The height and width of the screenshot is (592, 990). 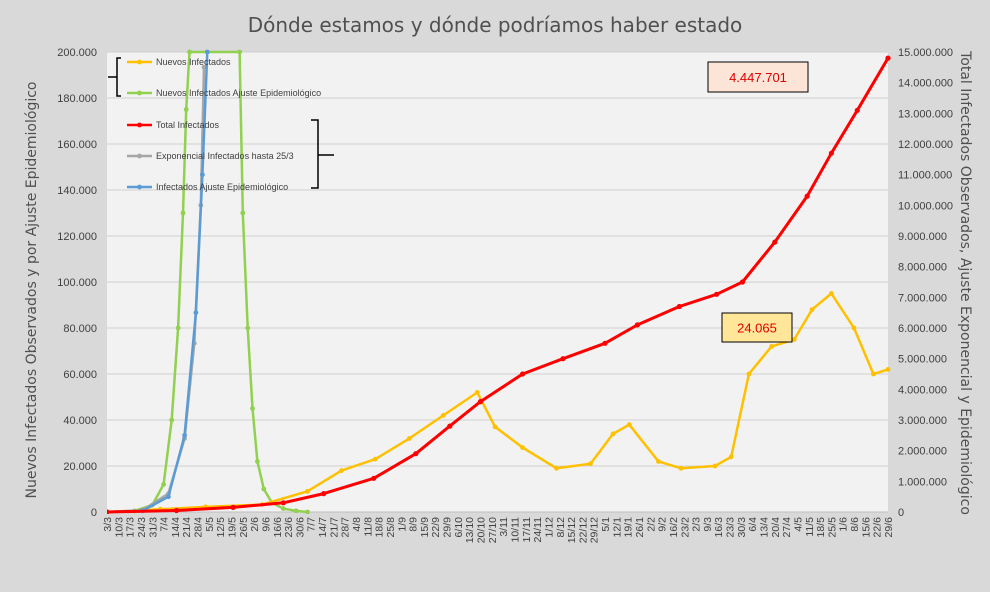 What do you see at coordinates (346, 527) in the screenshot?
I see `x-tick-label: 28/7` at bounding box center [346, 527].